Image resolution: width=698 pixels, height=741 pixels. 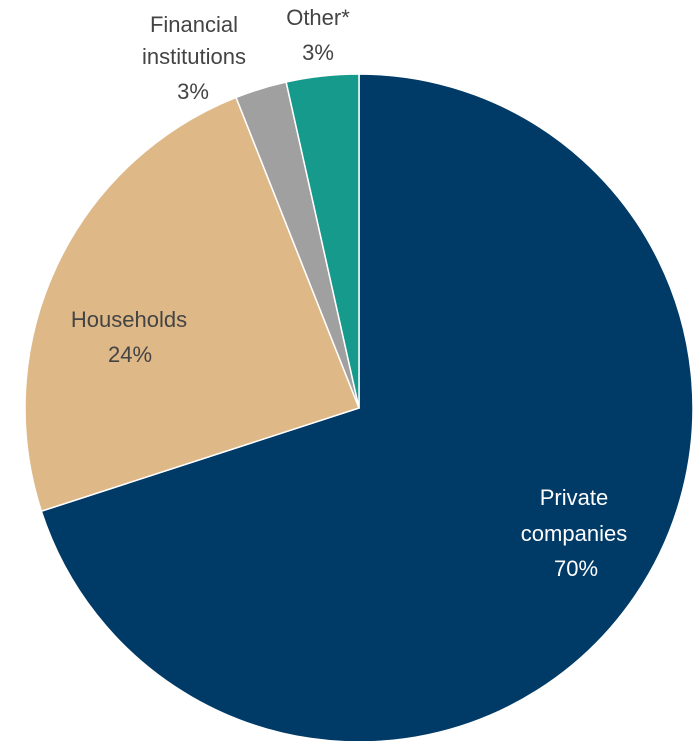 I want to click on slice-label-private-companies: Private companies, so click(x=574, y=515).